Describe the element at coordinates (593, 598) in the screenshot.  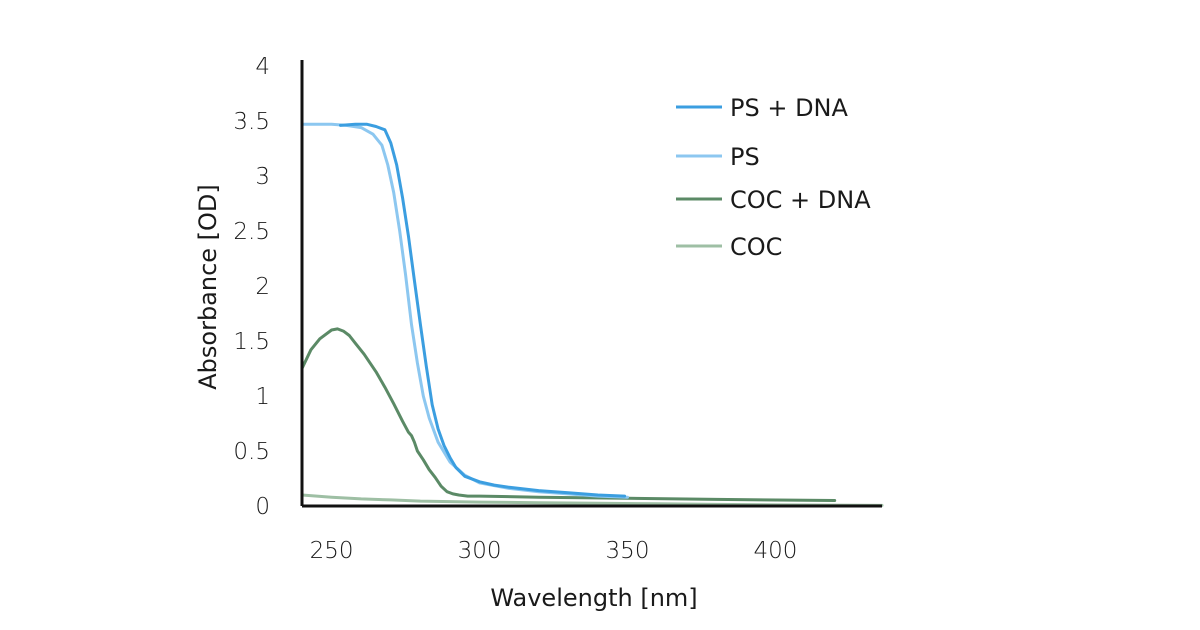
I see `x-axis-title: Wavelength [nm]` at that location.